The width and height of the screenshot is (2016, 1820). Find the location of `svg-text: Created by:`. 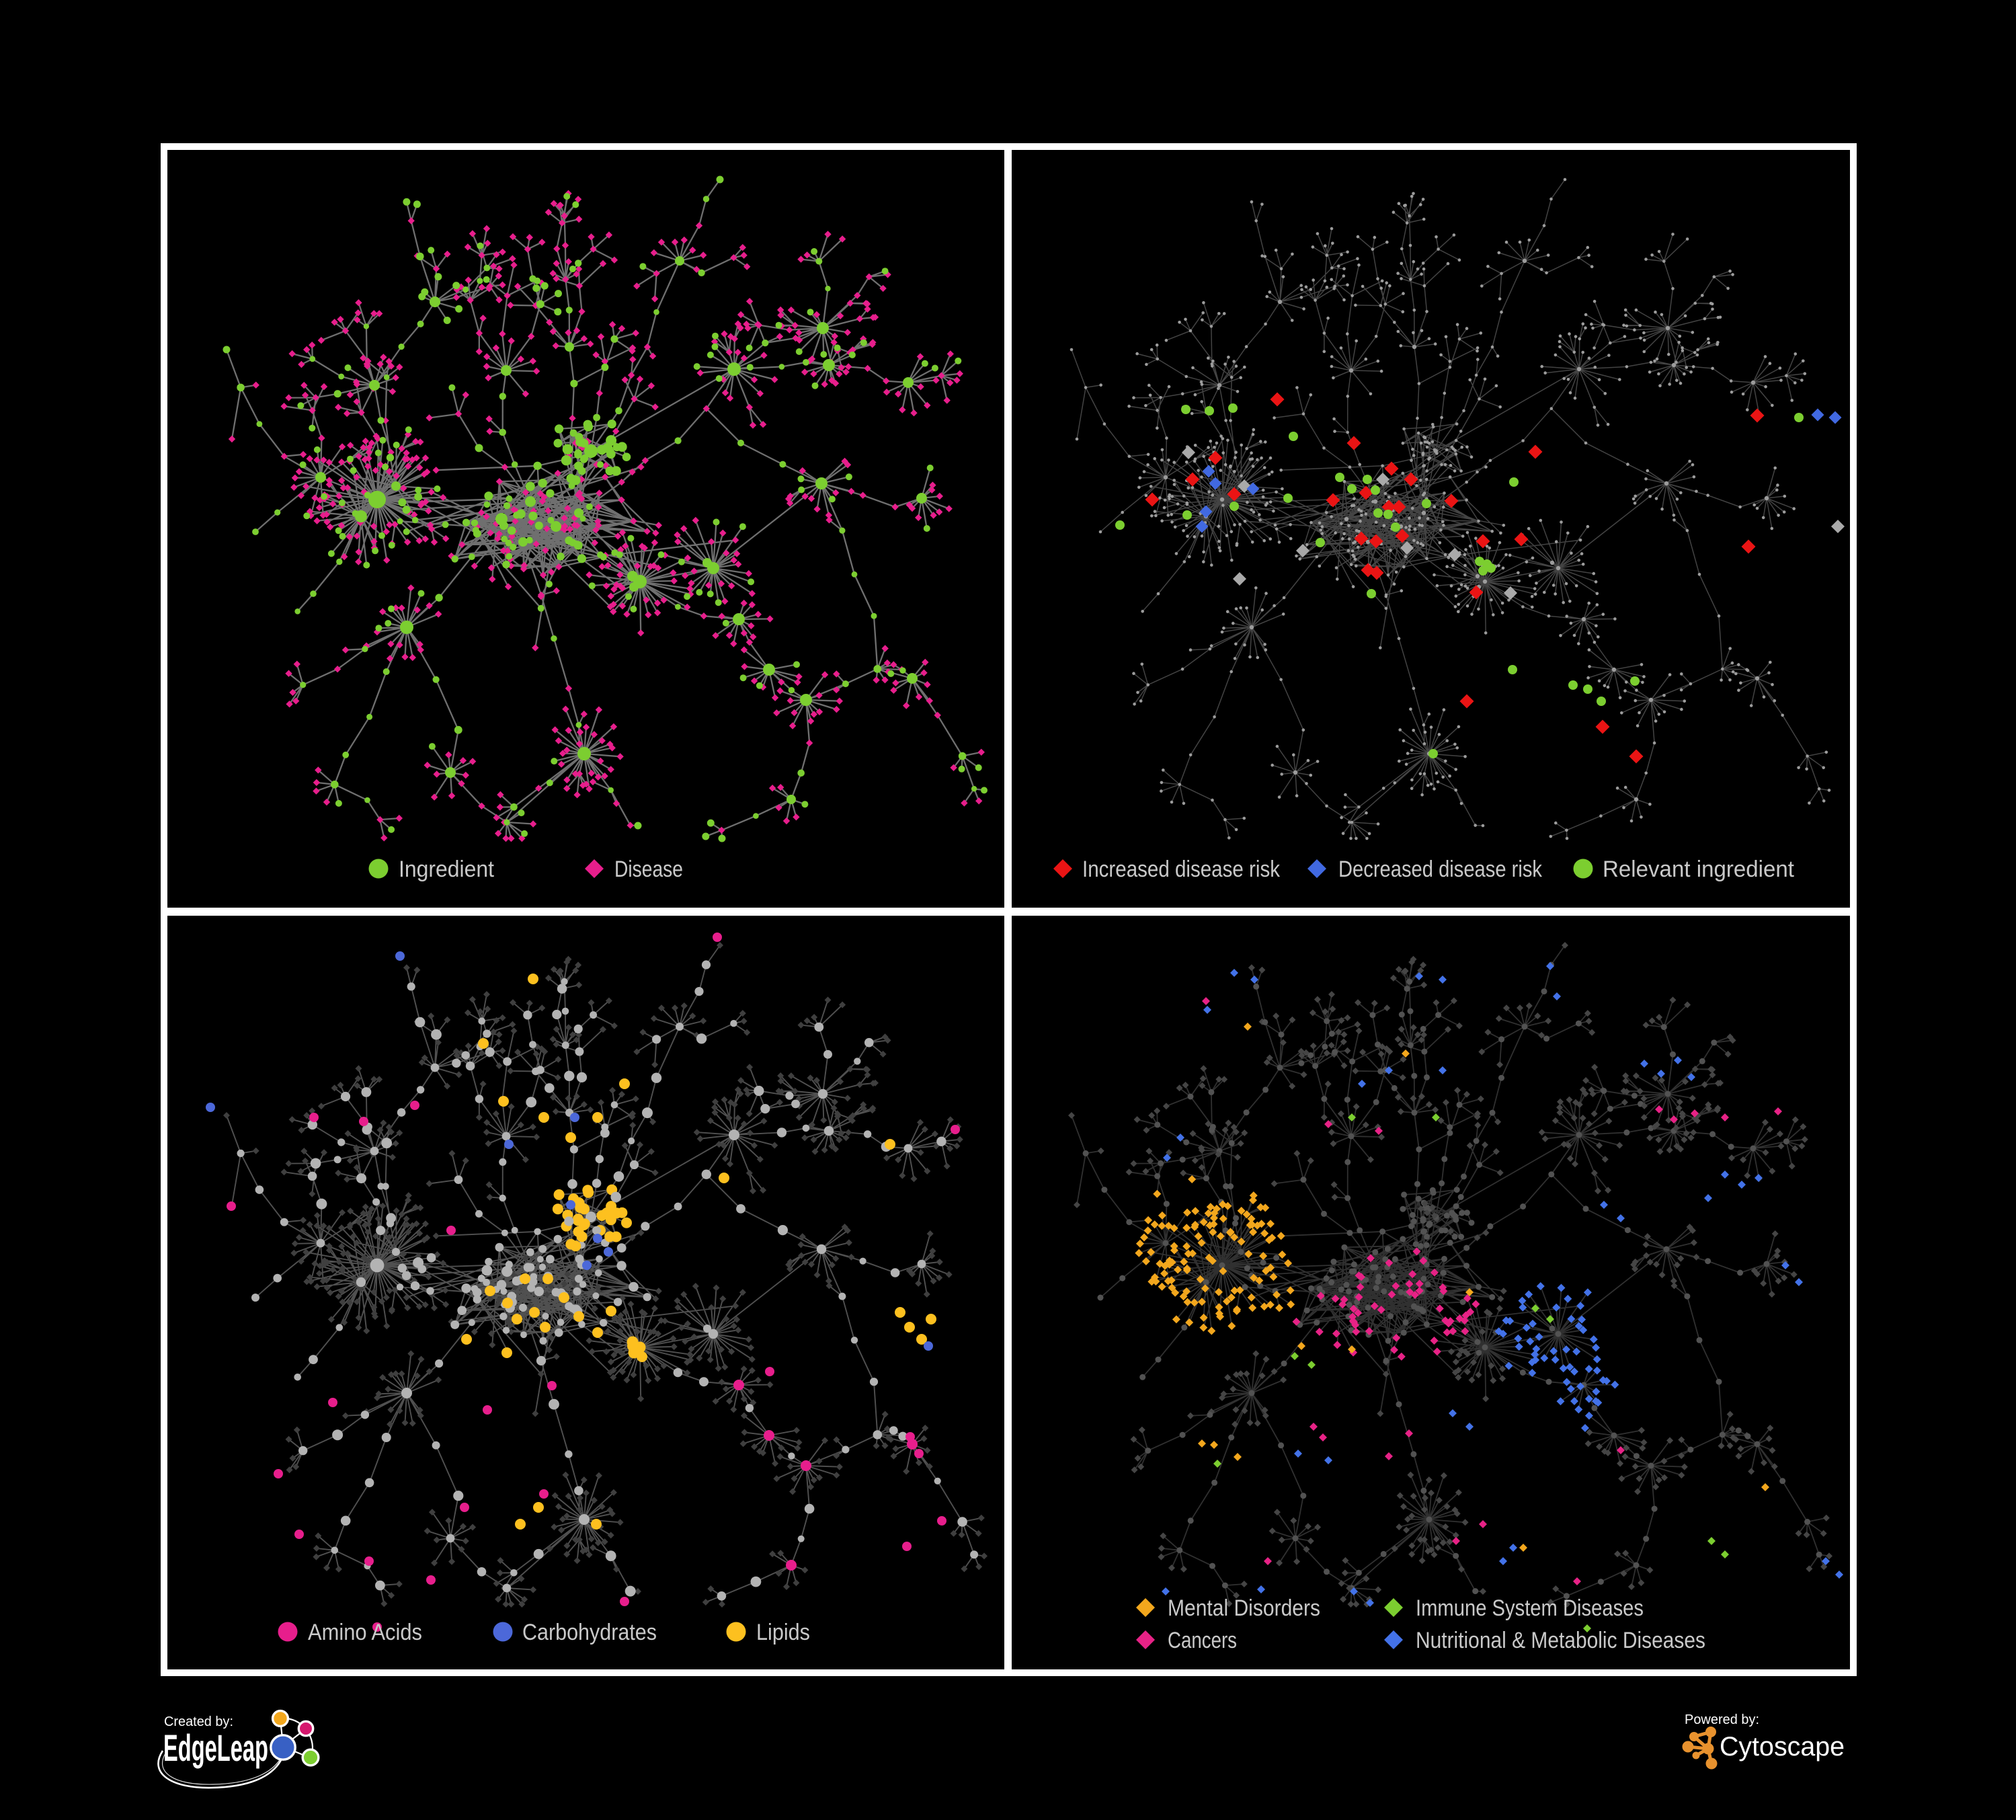

svg-text: Created by: is located at coordinates (198, 1721).